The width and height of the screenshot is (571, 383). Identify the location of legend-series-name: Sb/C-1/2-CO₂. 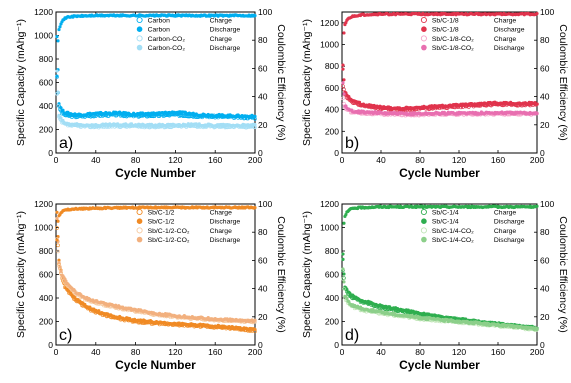
(169, 240).